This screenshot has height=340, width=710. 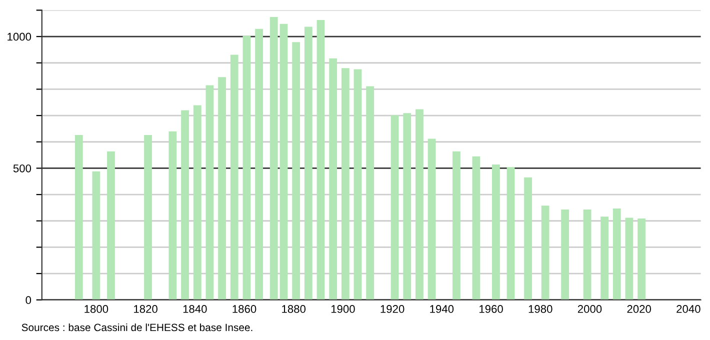 I want to click on y-tick-label: 1000, so click(x=20, y=36).